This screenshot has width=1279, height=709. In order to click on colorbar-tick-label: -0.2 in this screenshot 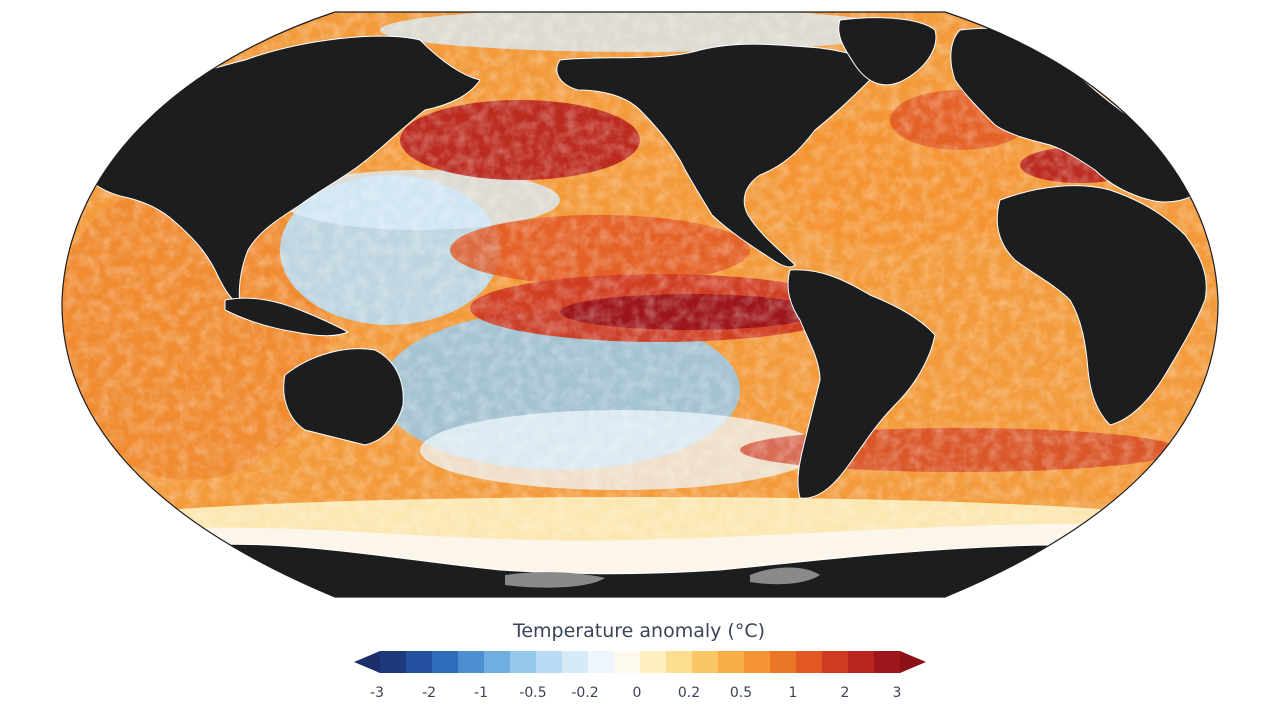, I will do `click(584, 693)`.